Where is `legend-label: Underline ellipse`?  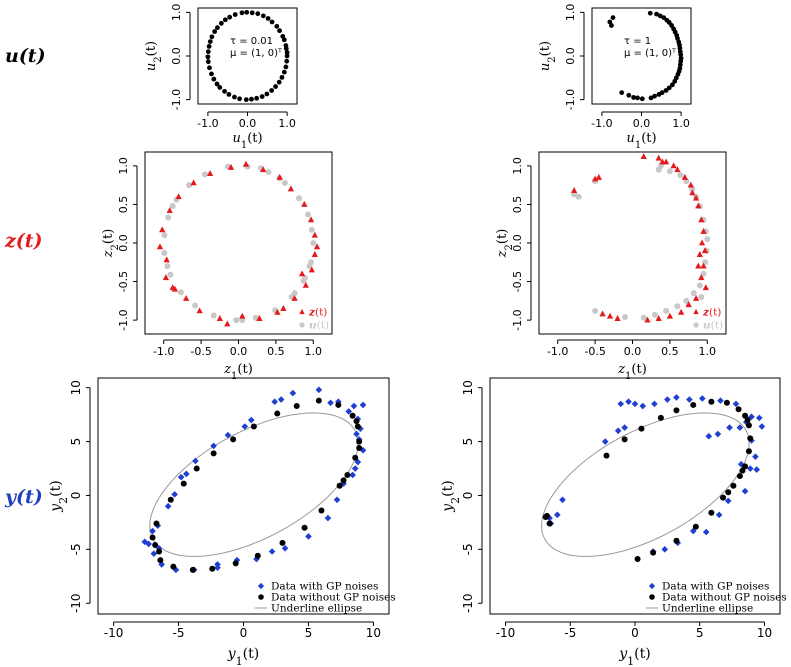
legend-label: Underline ellipse is located at coordinates (707, 609).